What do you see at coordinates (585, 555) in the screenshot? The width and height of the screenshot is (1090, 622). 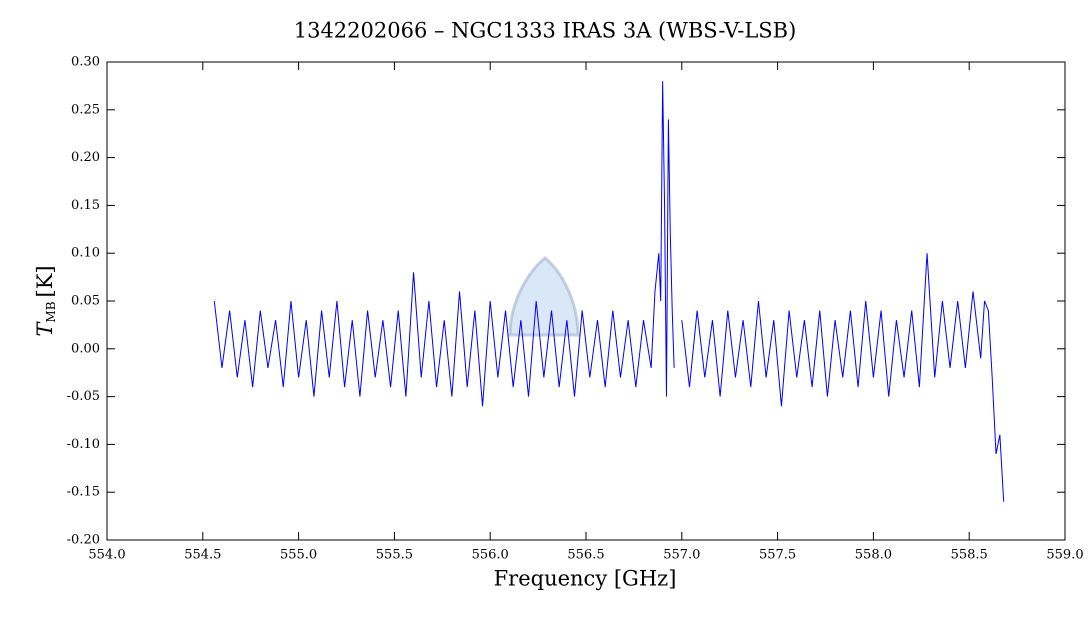 I see `x-tick-label: 556.5` at bounding box center [585, 555].